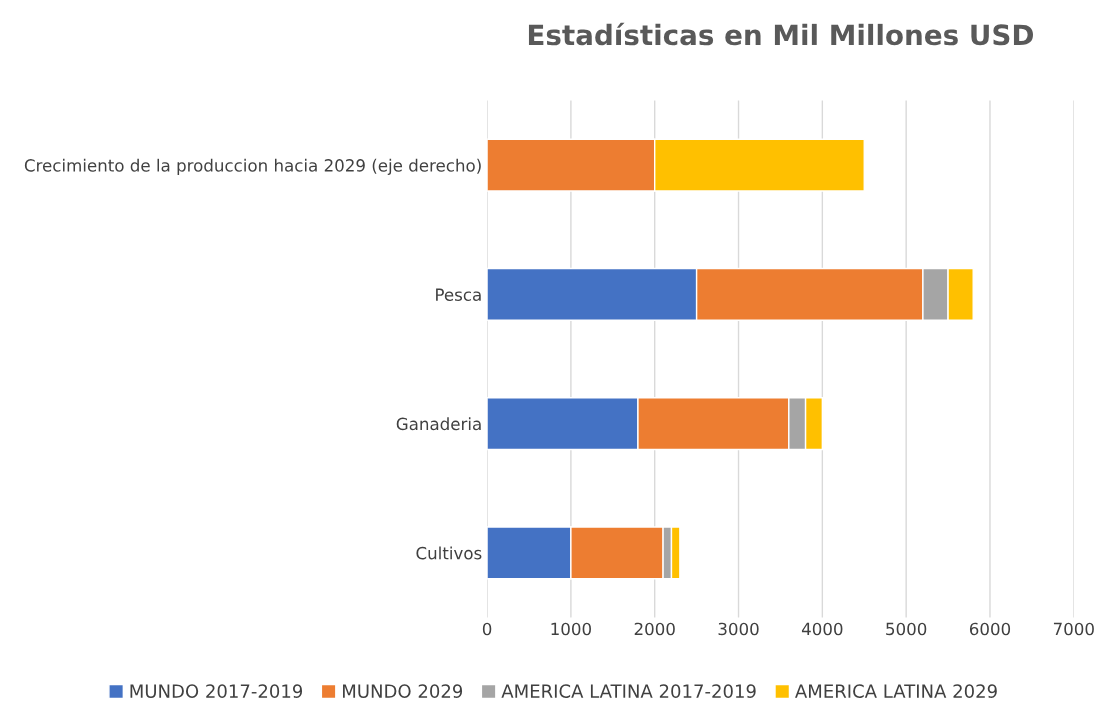 The image size is (1107, 718). What do you see at coordinates (449, 553) in the screenshot?
I see `y-tick-label: Cultivos` at bounding box center [449, 553].